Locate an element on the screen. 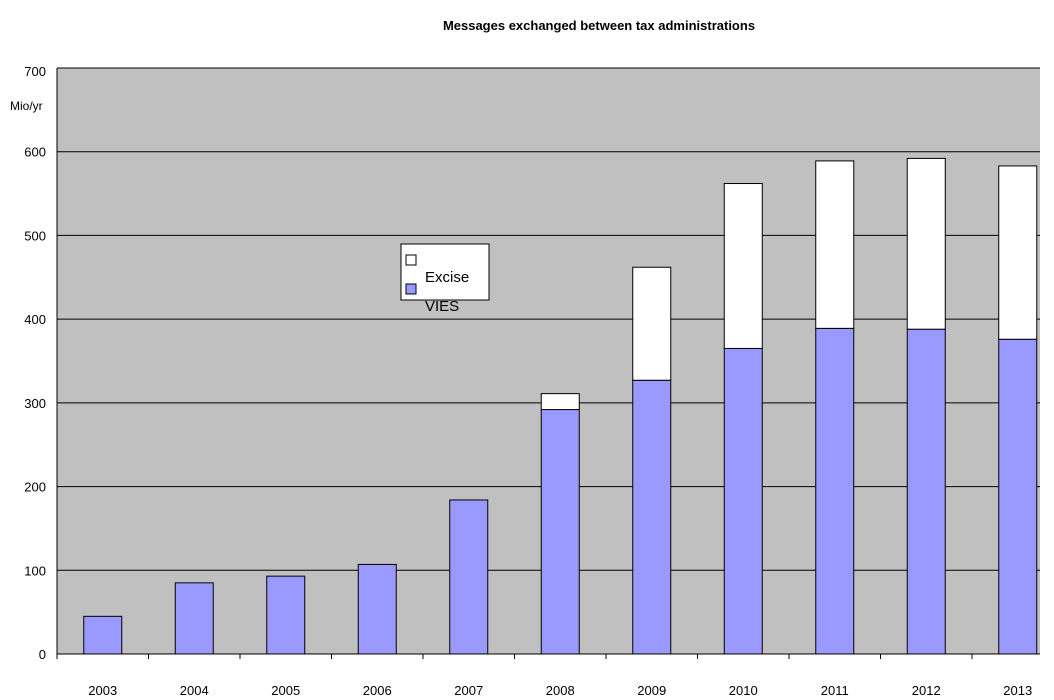 The height and width of the screenshot is (700, 1054). legend-swatch-vies is located at coordinates (411, 289).